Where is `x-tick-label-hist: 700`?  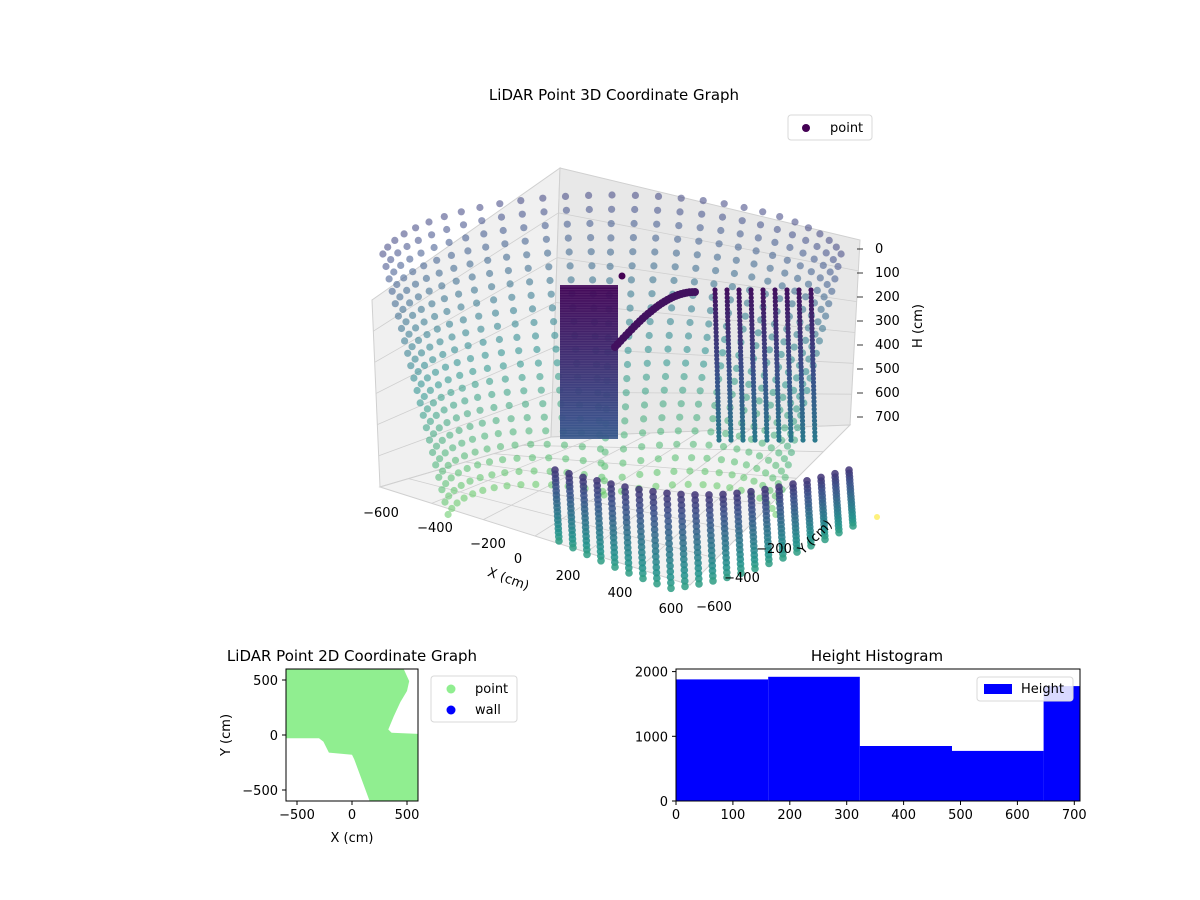
x-tick-label-hist: 700 is located at coordinates (1074, 815).